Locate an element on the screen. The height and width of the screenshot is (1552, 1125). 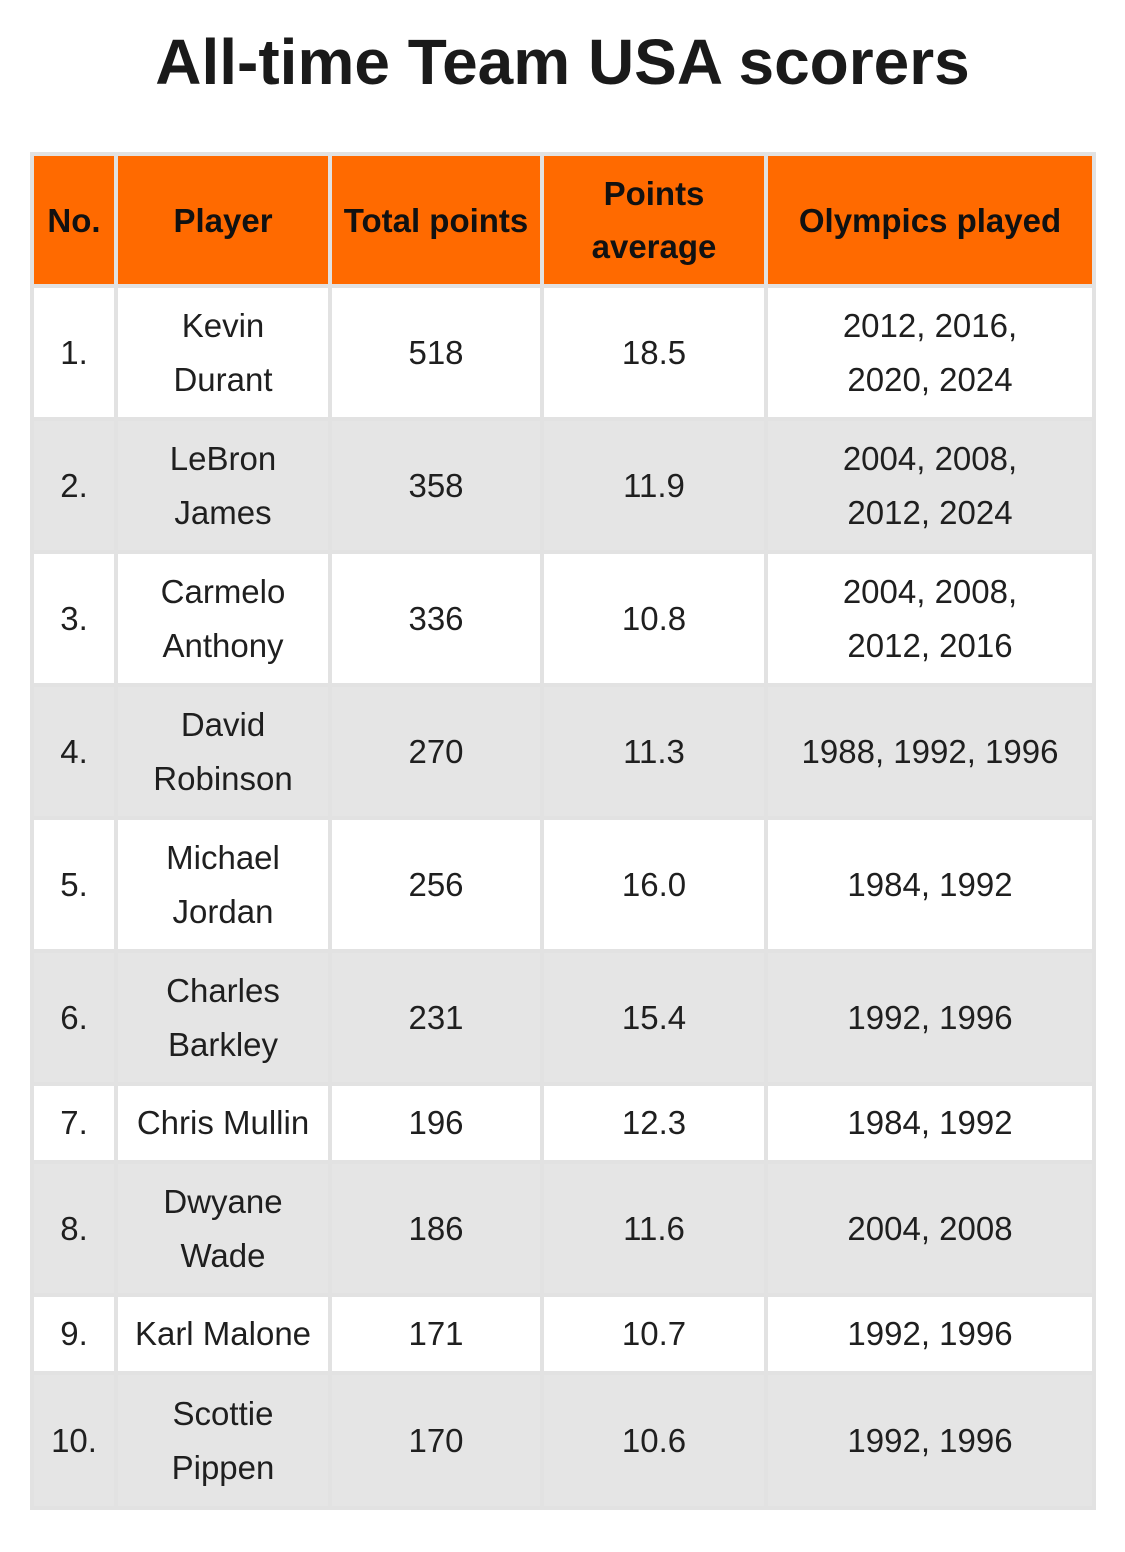
cell-no: 5. is located at coordinates (74, 884).